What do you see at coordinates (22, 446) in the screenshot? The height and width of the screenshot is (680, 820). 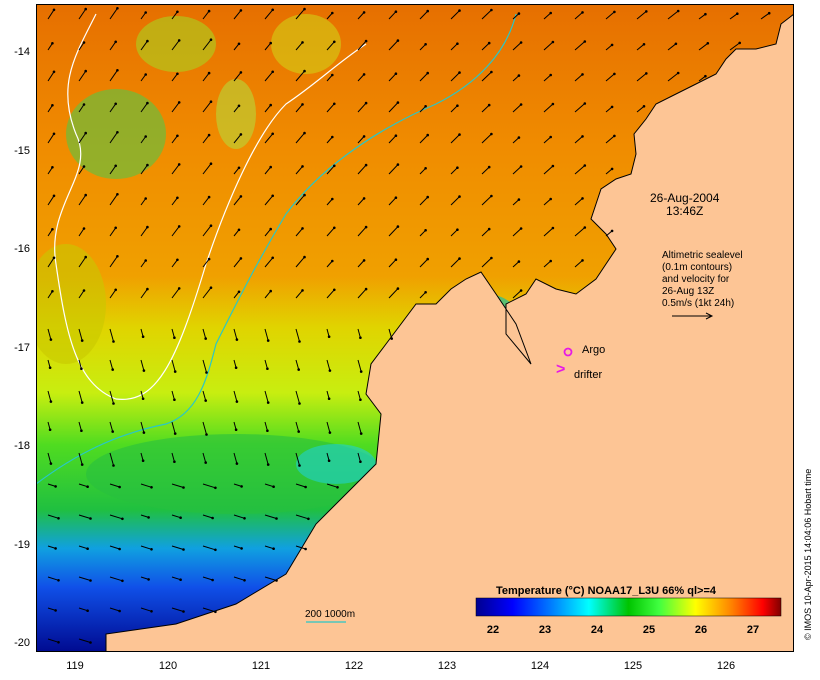 I see `lat-label: -18` at bounding box center [22, 446].